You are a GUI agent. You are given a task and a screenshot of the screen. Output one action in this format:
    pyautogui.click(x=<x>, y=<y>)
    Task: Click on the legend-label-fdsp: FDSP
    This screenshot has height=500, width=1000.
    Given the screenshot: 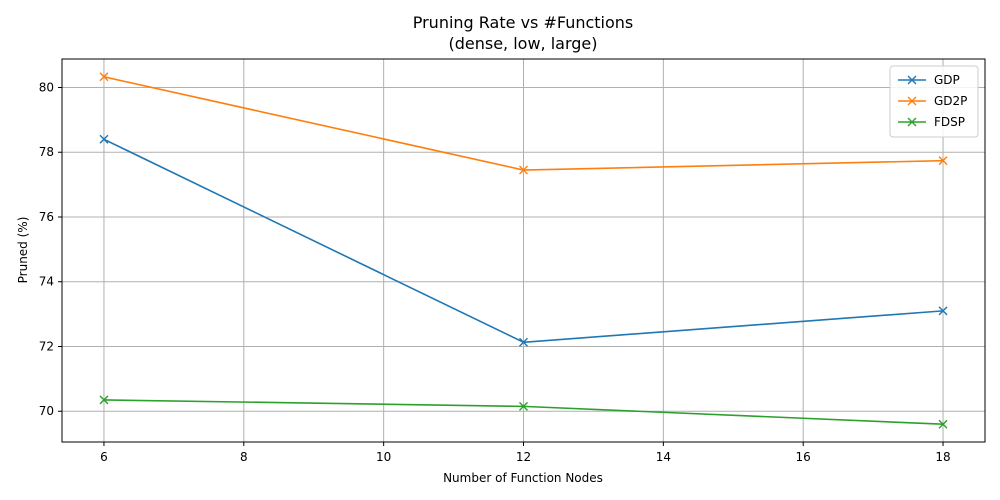 What is the action you would take?
    pyautogui.click(x=949, y=122)
    